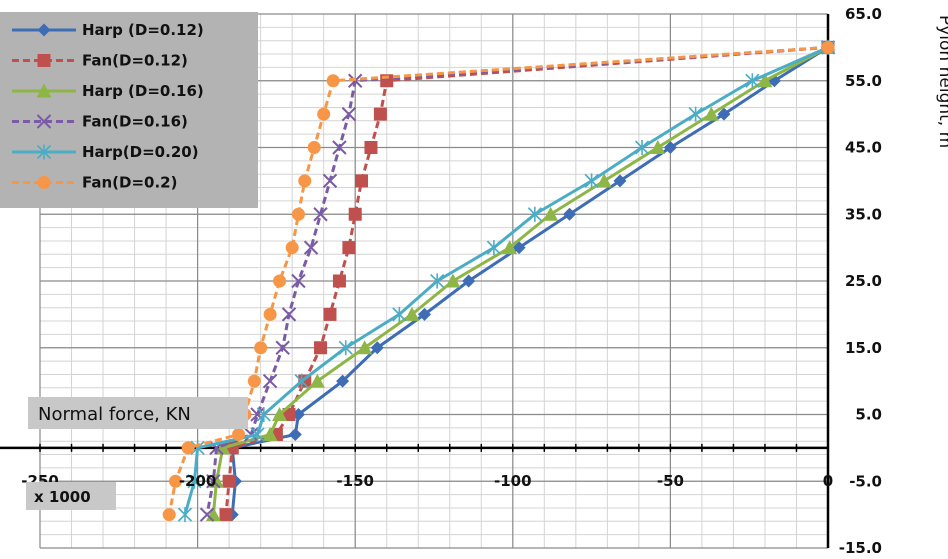 The width and height of the screenshot is (948, 559). I want to click on y-tick-label: 35.0, so click(863, 214).